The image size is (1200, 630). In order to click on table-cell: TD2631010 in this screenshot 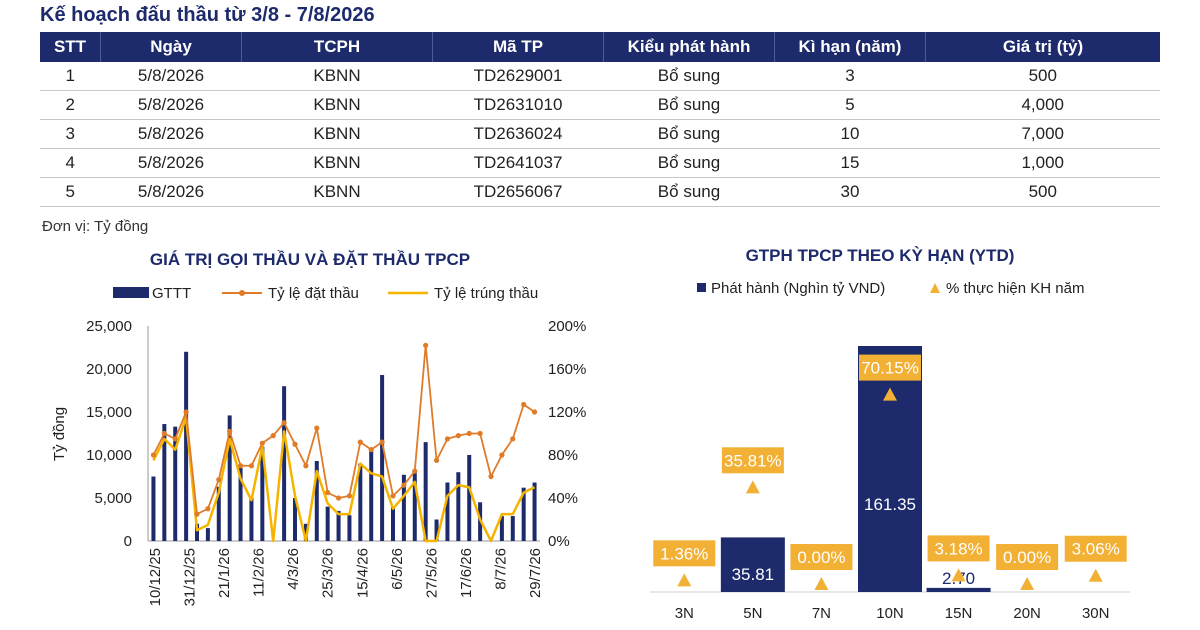, I will do `click(518, 105)`.